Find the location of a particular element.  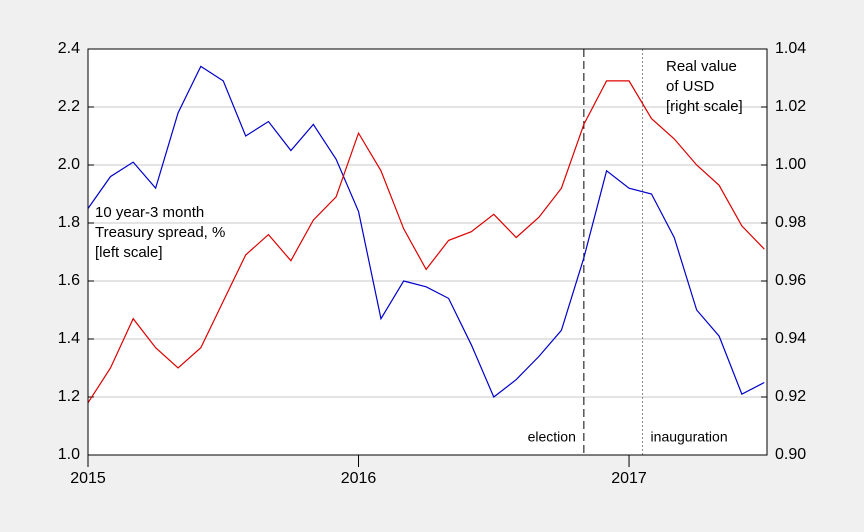

series-label: Treasury spread, % is located at coordinates (160, 232).